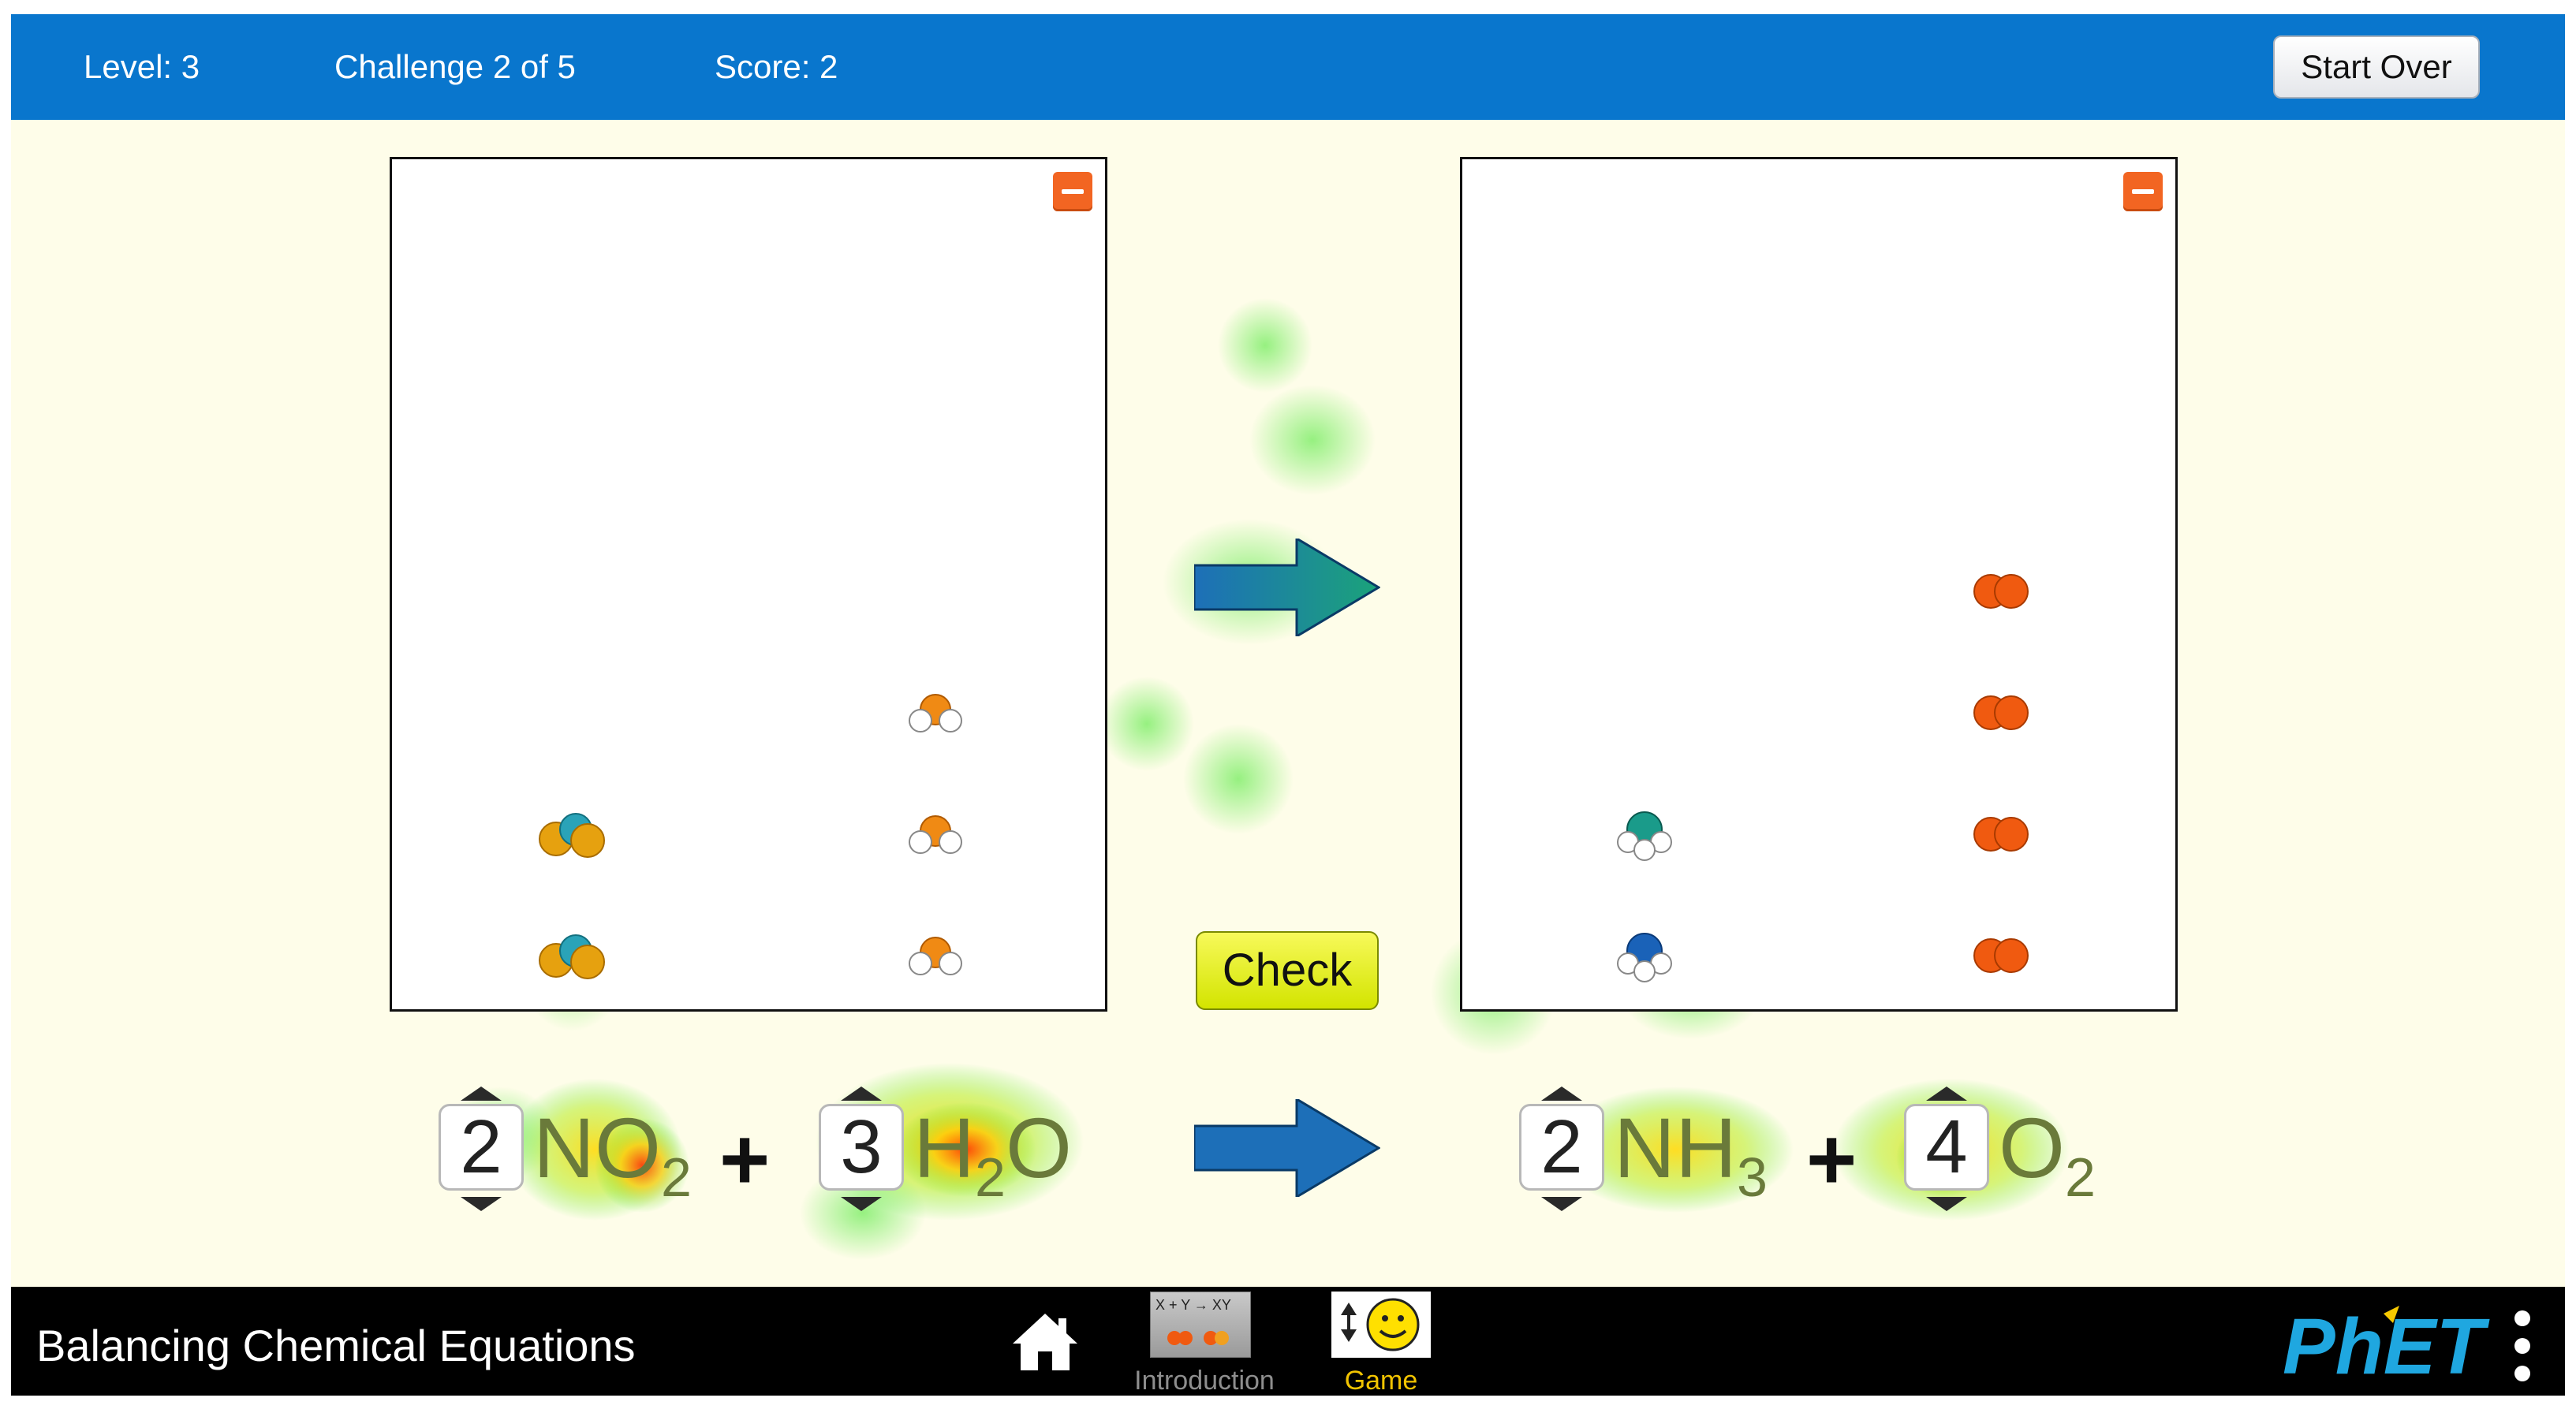 This screenshot has width=2576, height=1409. I want to click on challenge-label: Challenge 2 of 5, so click(455, 66).